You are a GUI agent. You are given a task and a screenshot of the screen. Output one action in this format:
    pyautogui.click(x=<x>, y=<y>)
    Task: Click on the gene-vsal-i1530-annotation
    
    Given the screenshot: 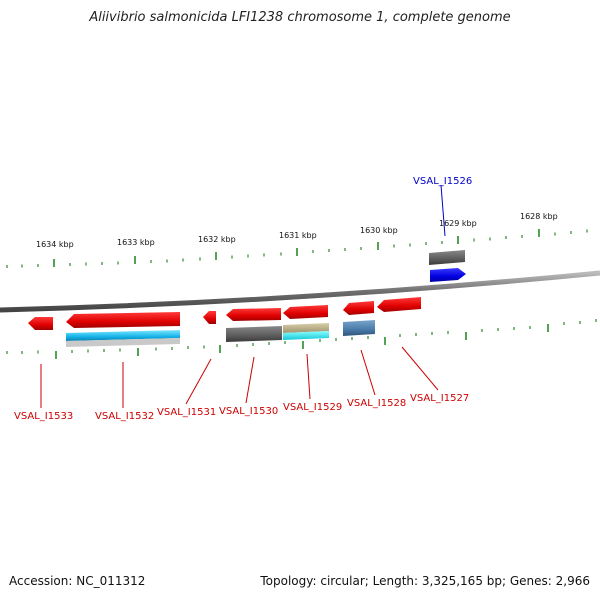 What is the action you would take?
    pyautogui.click(x=254, y=334)
    